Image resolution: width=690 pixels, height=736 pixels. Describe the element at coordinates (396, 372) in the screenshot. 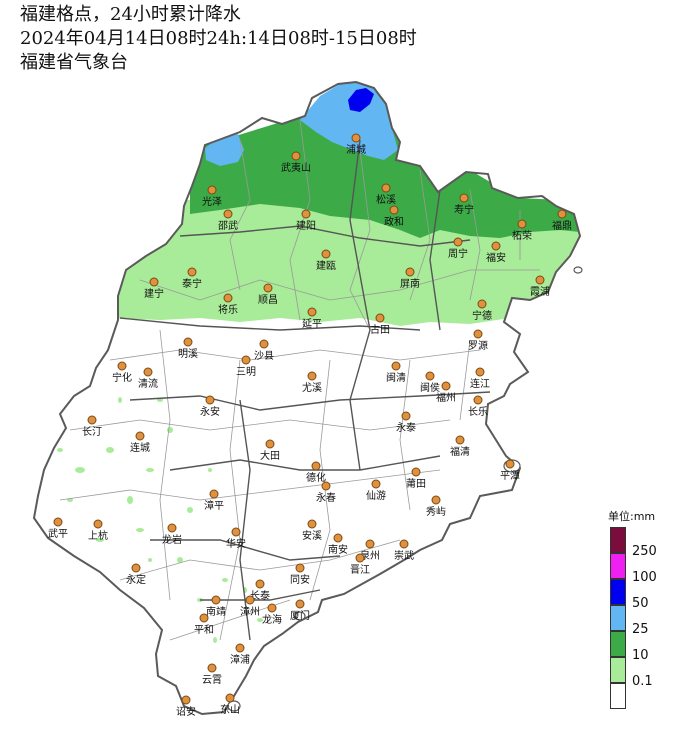

I see `city-marker: 闽清` at that location.